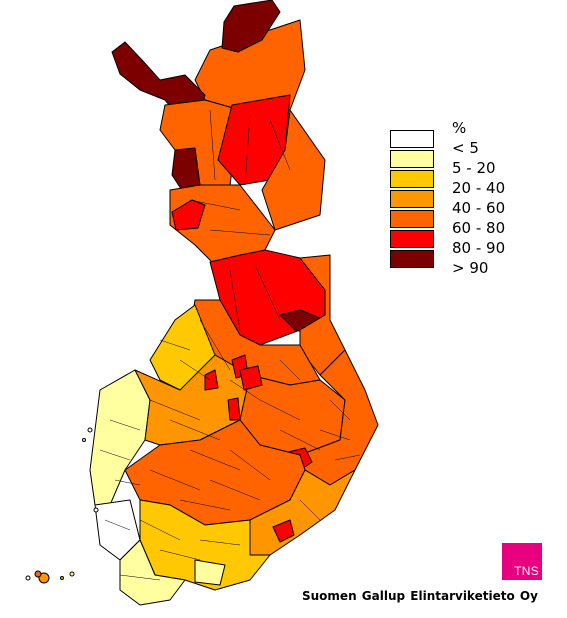 The height and width of the screenshot is (618, 567). What do you see at coordinates (420, 596) in the screenshot?
I see `source-credit: Suomen Gallup Elintarviketieto Oy` at bounding box center [420, 596].